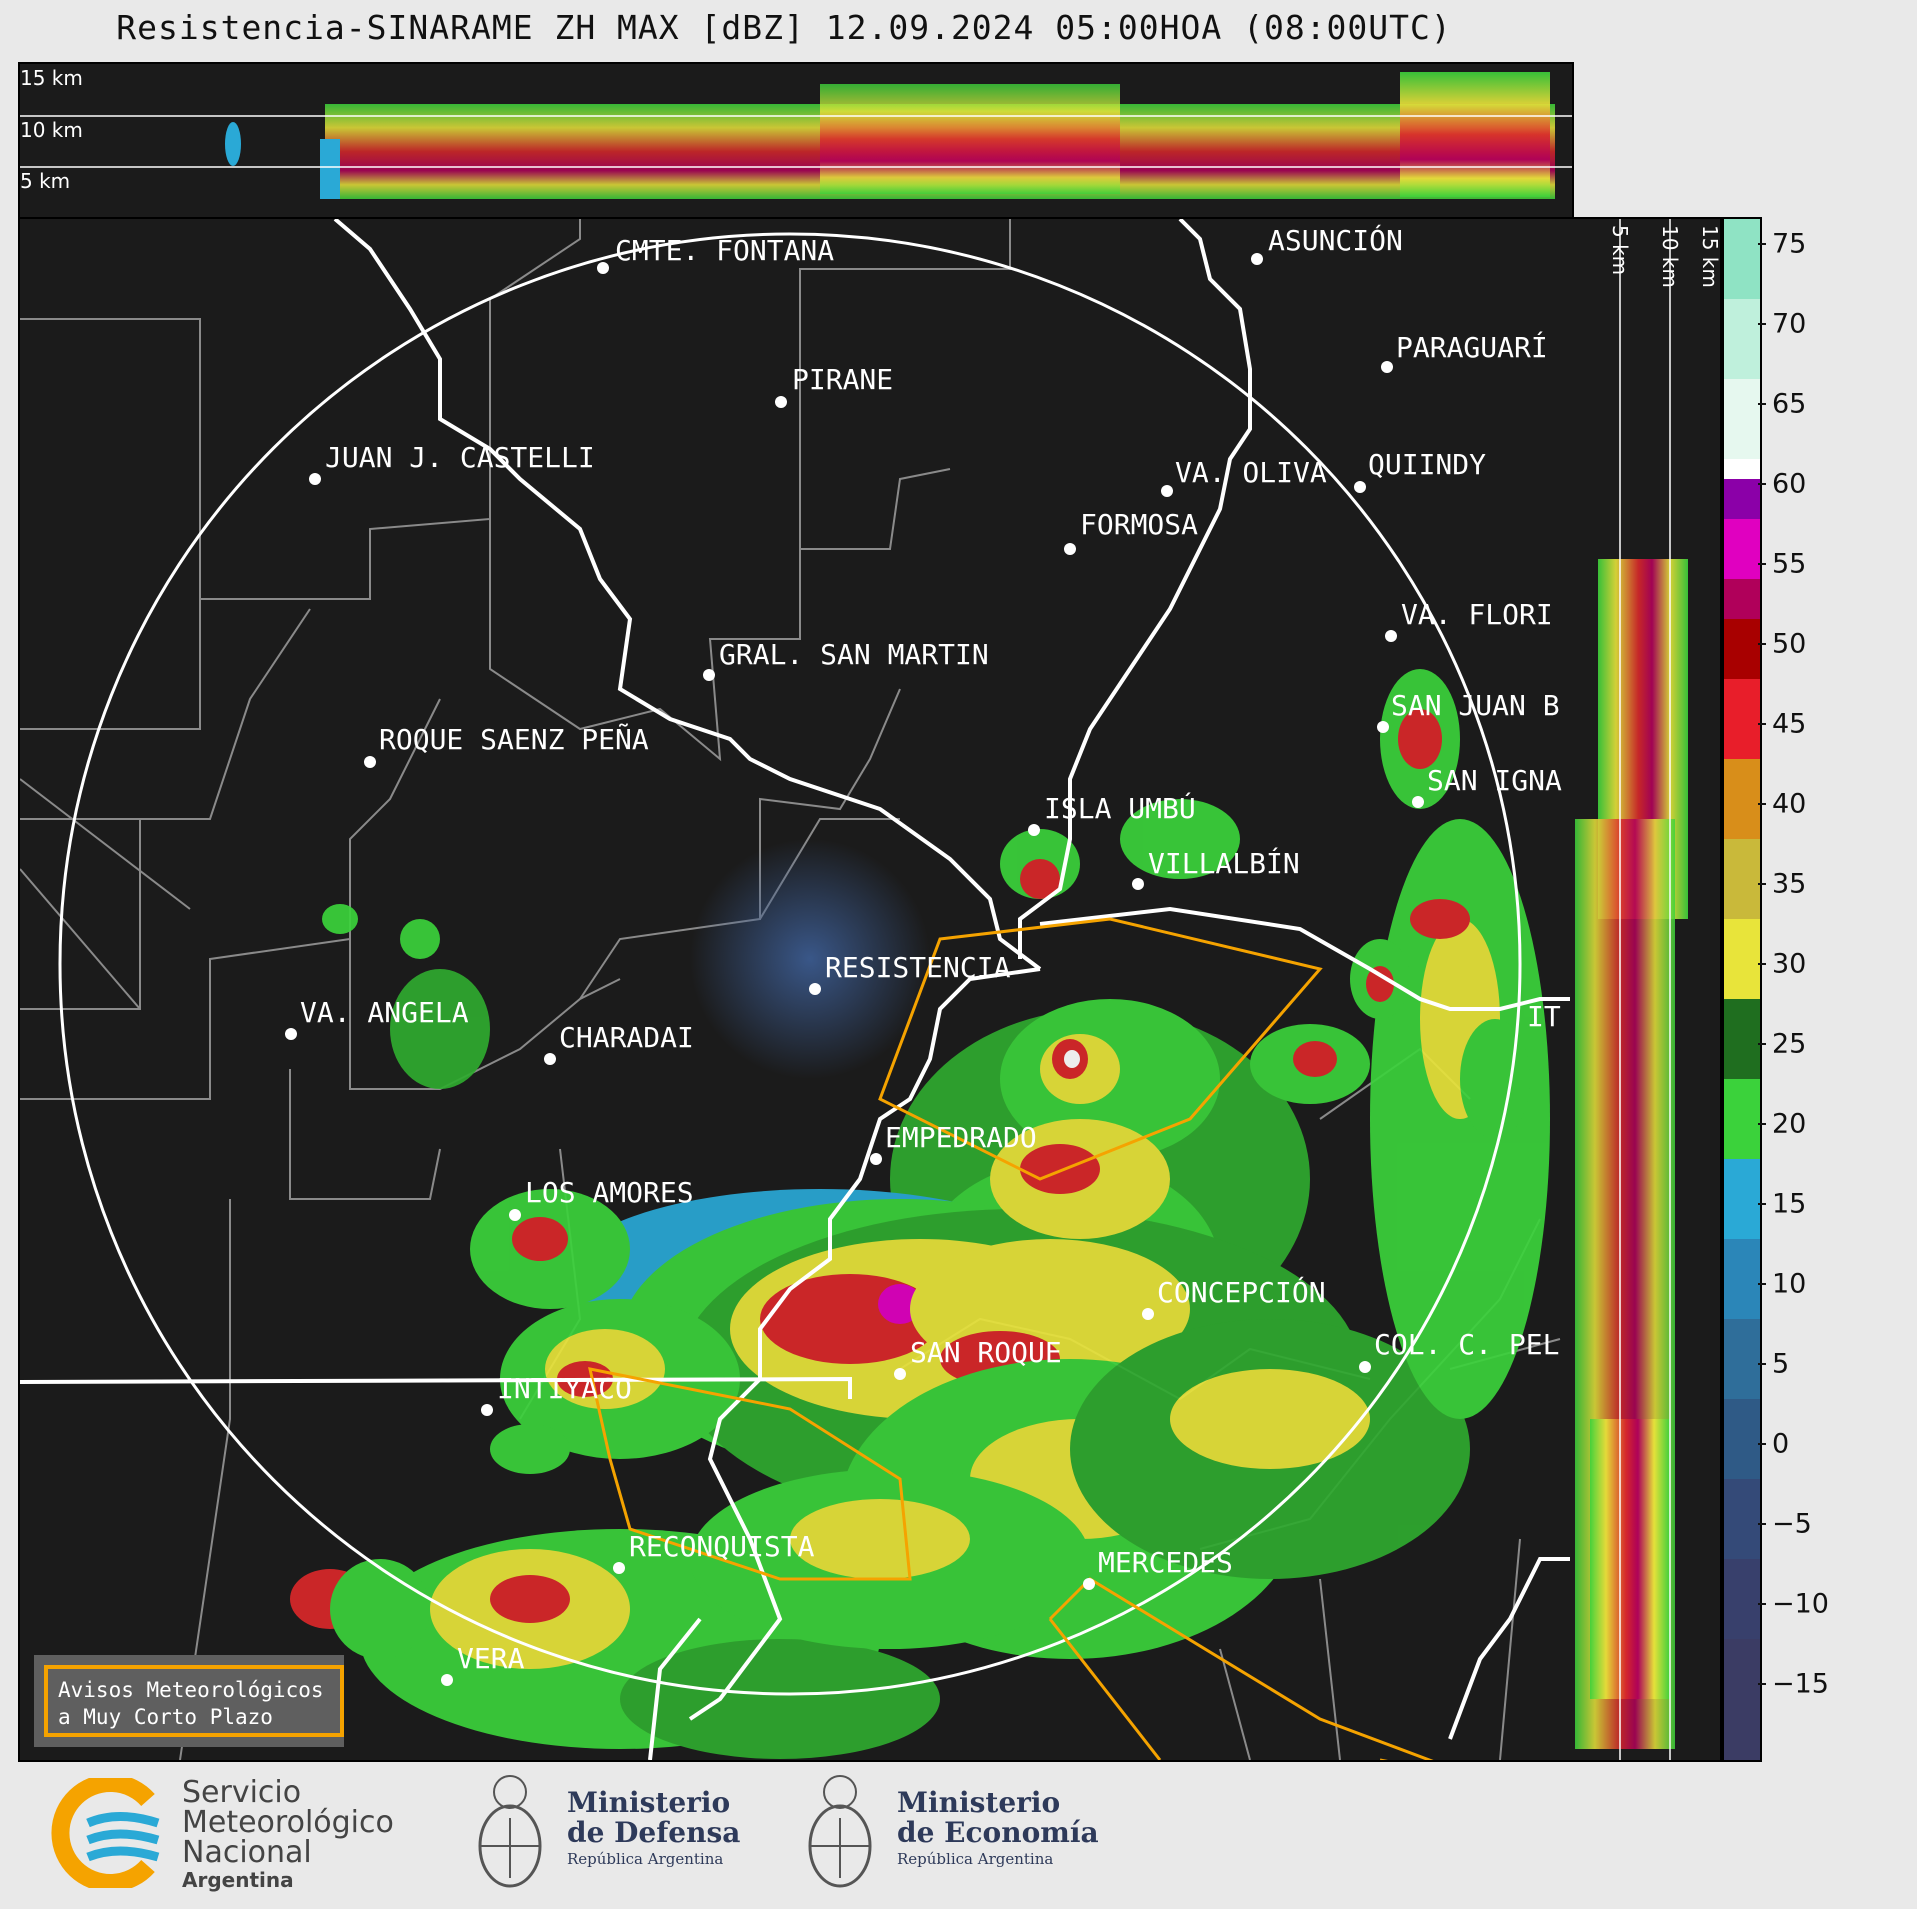  I want to click on city-label-va-oliva: VA. OLIVA, so click(1251, 472).